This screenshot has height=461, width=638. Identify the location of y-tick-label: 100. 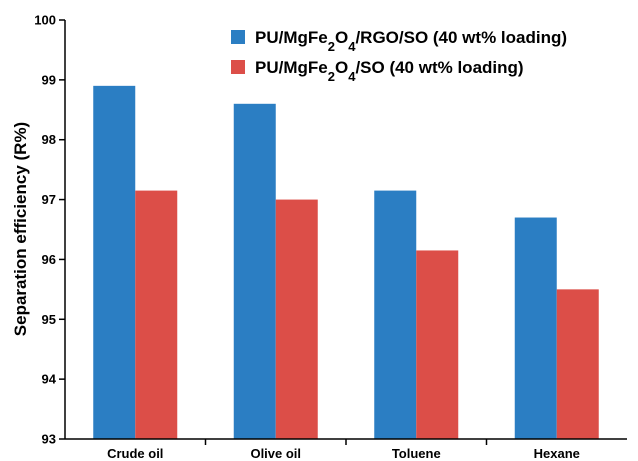
(45, 20).